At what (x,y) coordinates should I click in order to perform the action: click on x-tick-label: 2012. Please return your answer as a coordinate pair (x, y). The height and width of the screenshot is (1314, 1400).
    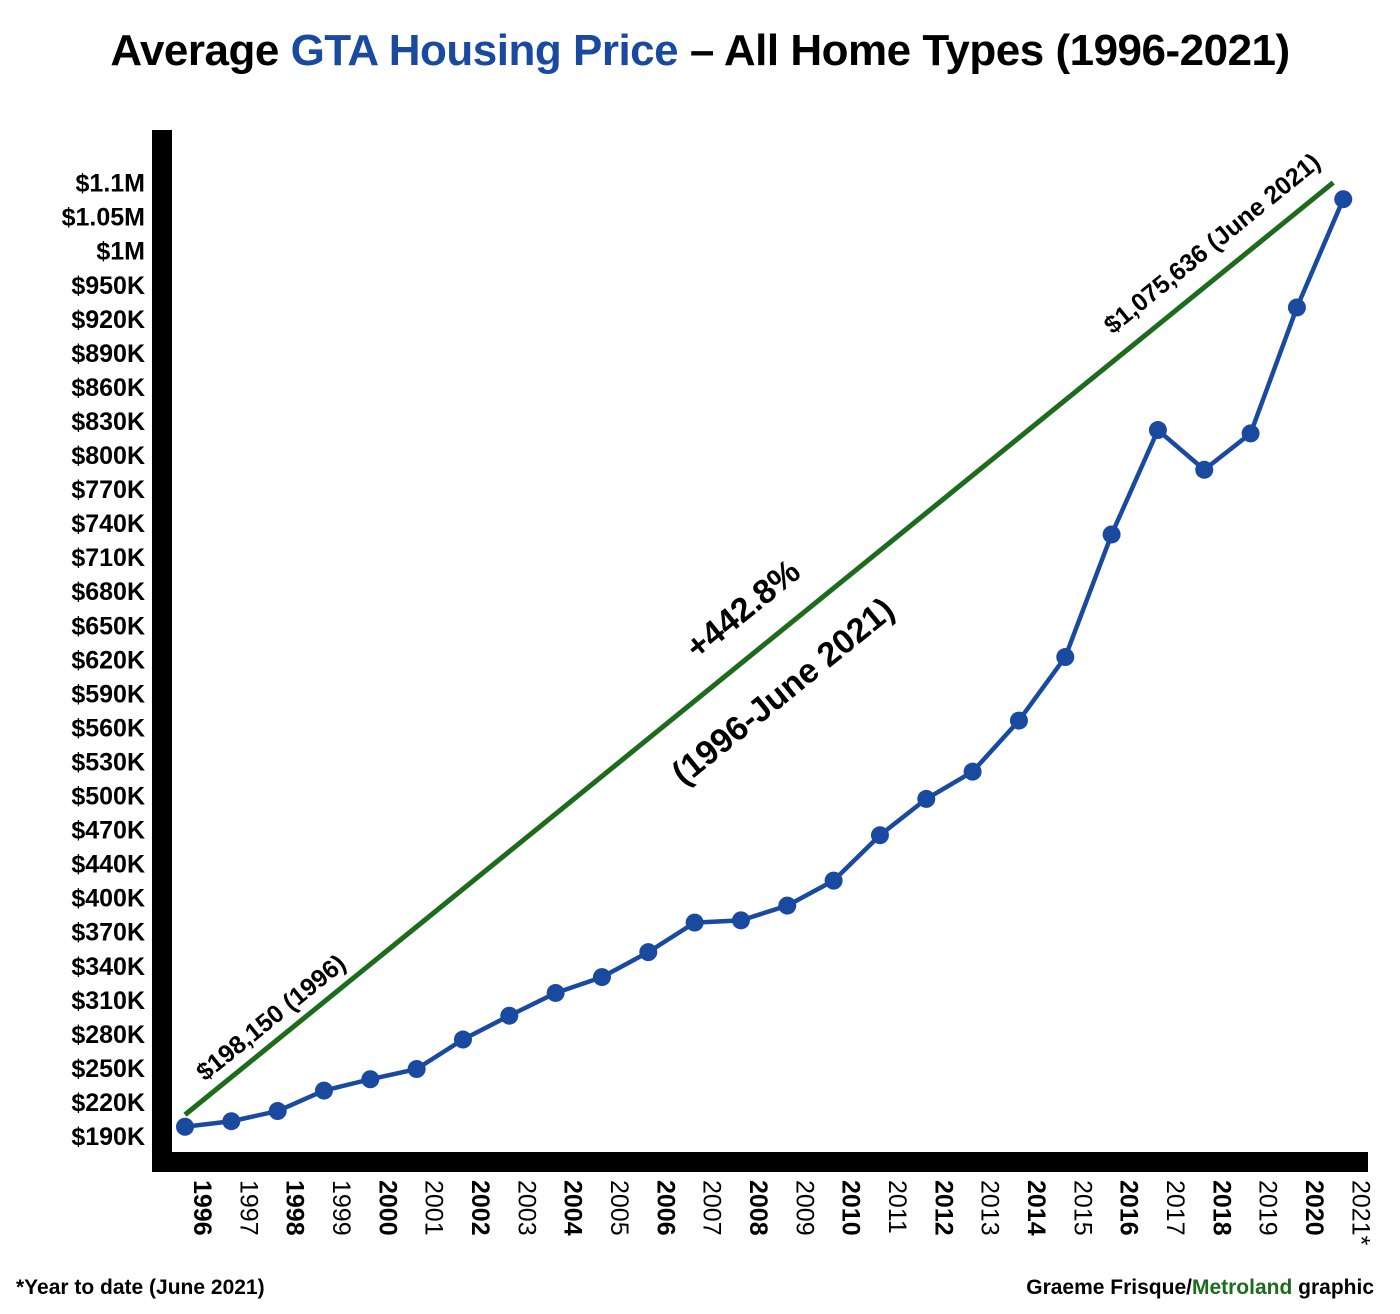
    Looking at the image, I should click on (943, 1208).